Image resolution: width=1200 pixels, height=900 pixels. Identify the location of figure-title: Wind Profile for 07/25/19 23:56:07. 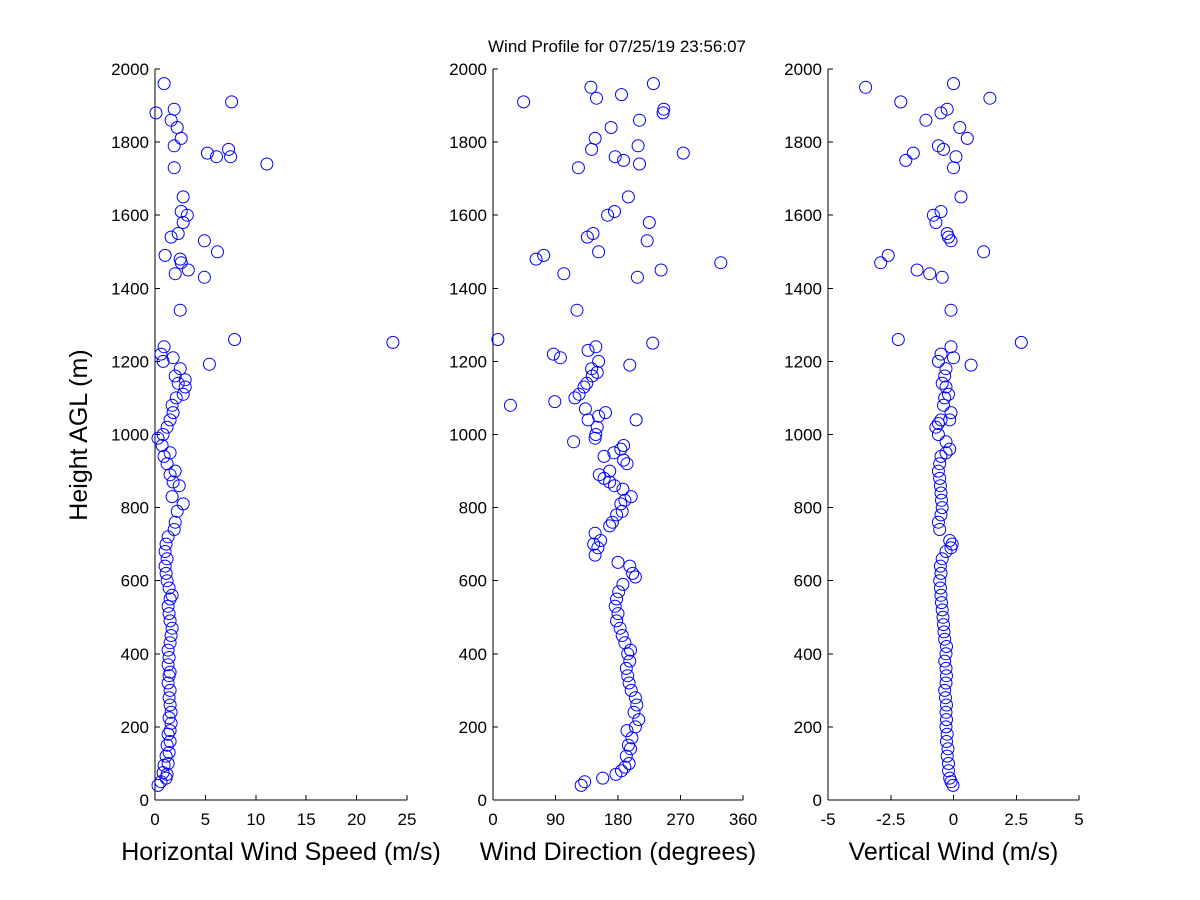
(617, 46).